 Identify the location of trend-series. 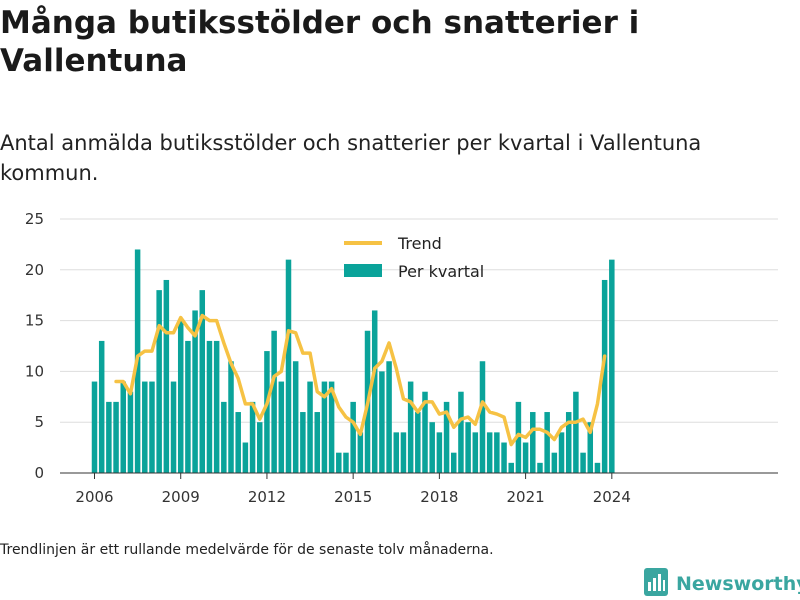
(360, 380).